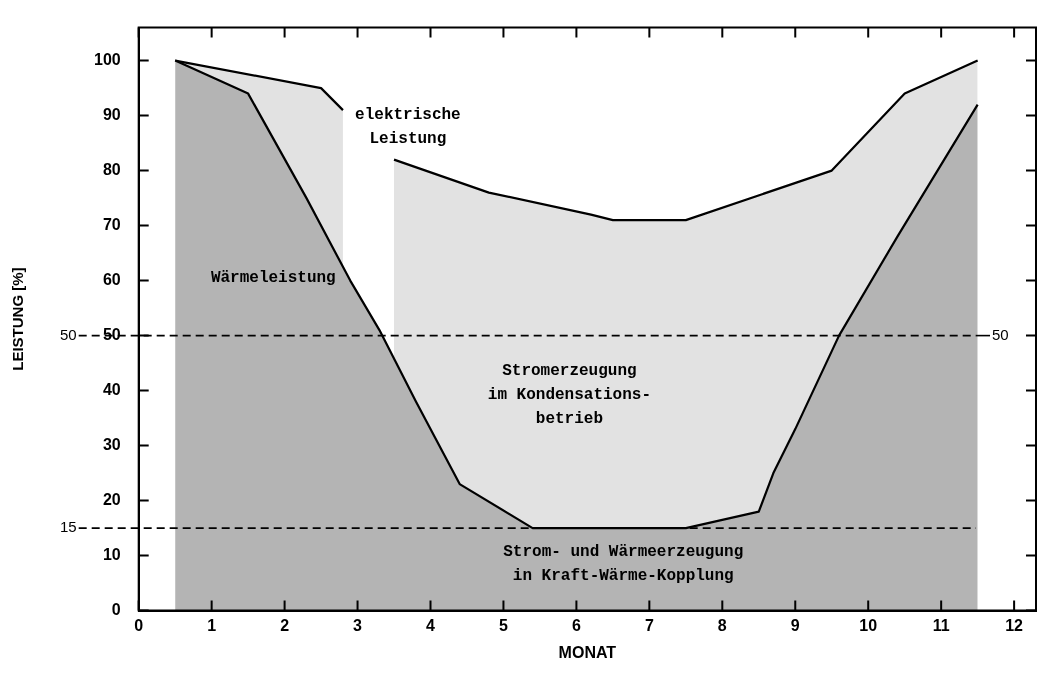 The image size is (1062, 673). I want to click on x-tick-label: 4, so click(431, 625).